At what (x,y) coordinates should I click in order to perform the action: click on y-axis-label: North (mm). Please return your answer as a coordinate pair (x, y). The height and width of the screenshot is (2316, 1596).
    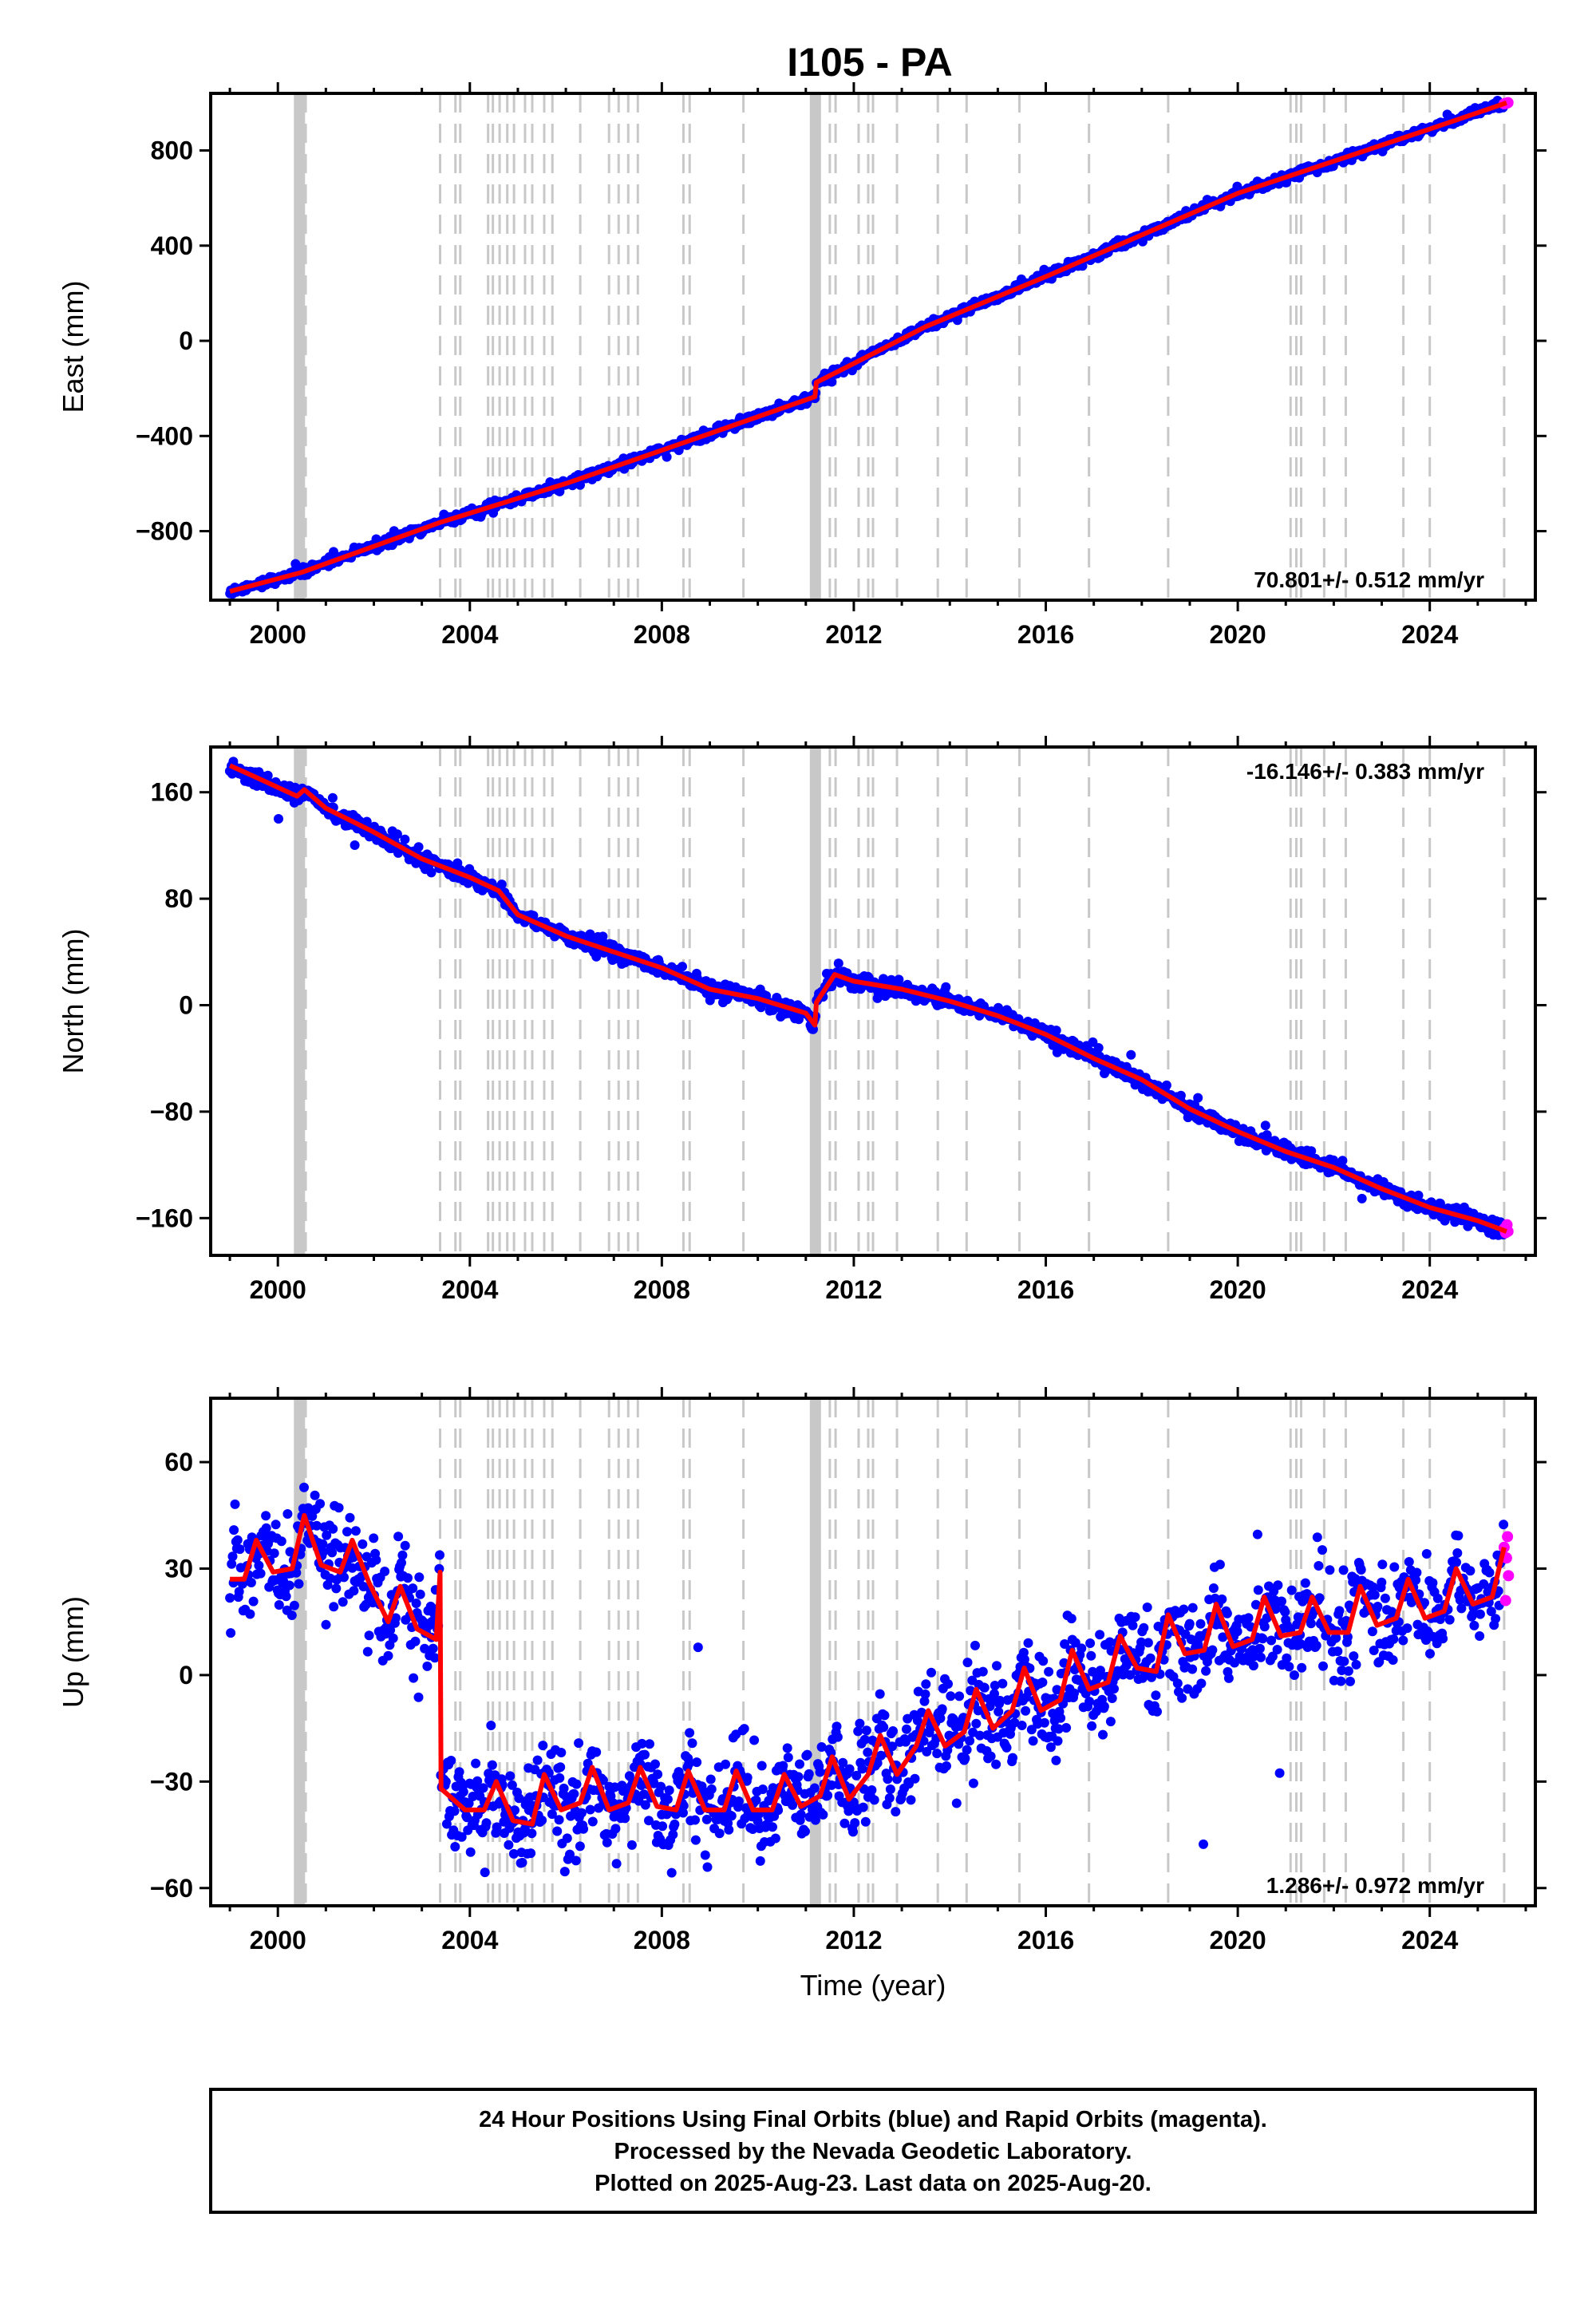
    Looking at the image, I should click on (73, 1001).